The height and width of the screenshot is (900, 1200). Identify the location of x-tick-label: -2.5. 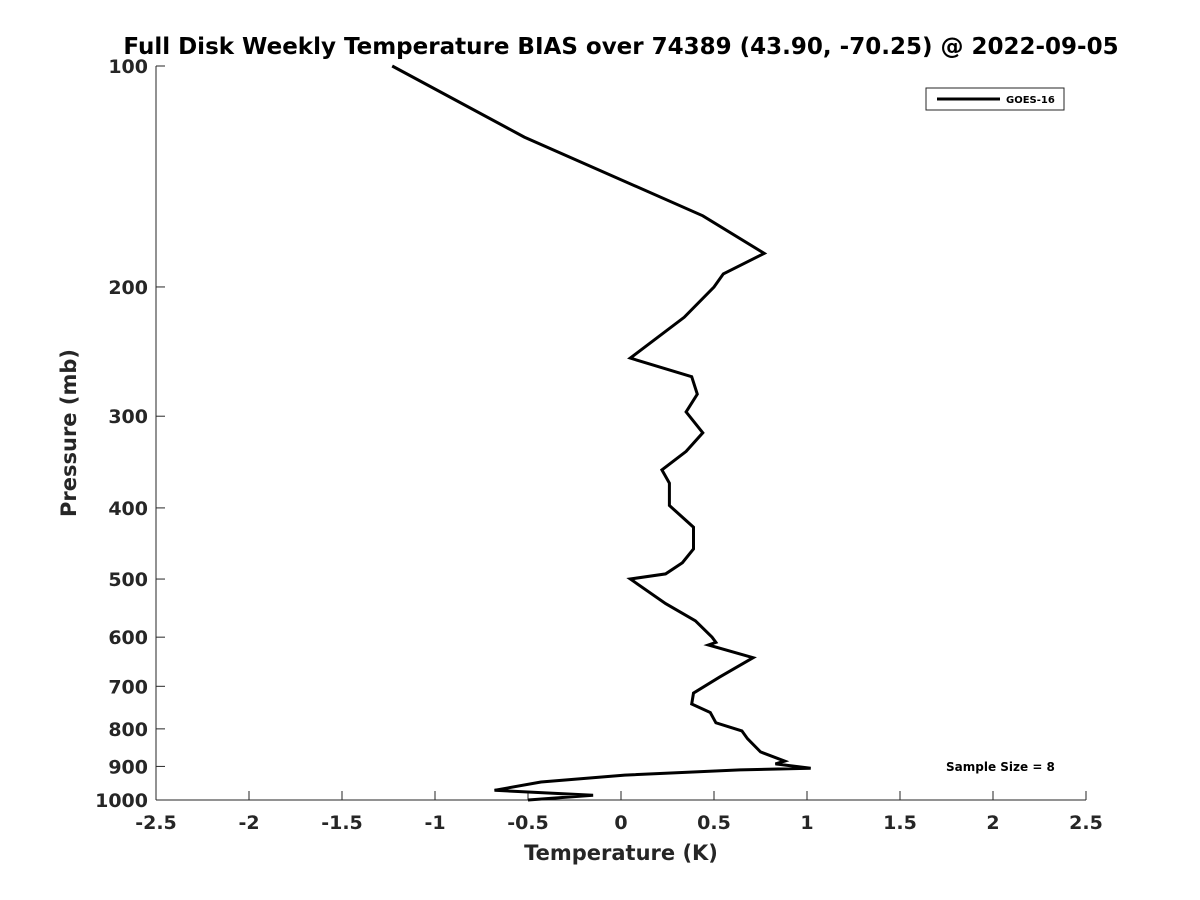
(156, 823).